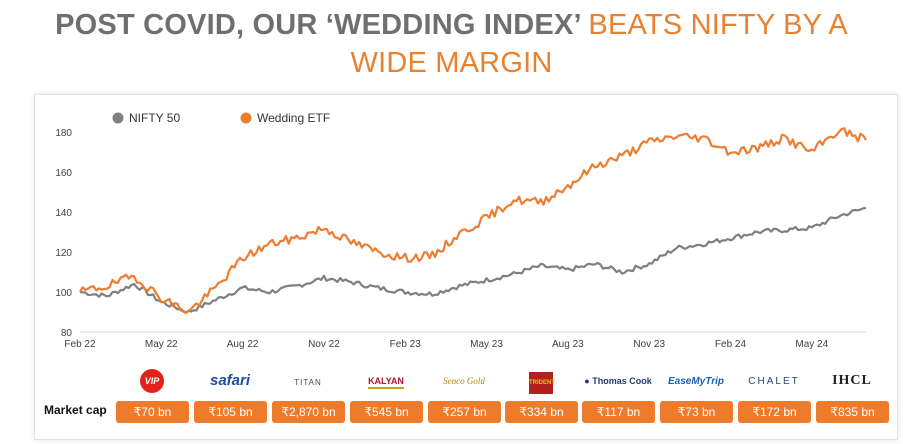 This screenshot has height=444, width=903. What do you see at coordinates (696, 412) in the screenshot?
I see `market-cap-pill: ₹73 bn` at bounding box center [696, 412].